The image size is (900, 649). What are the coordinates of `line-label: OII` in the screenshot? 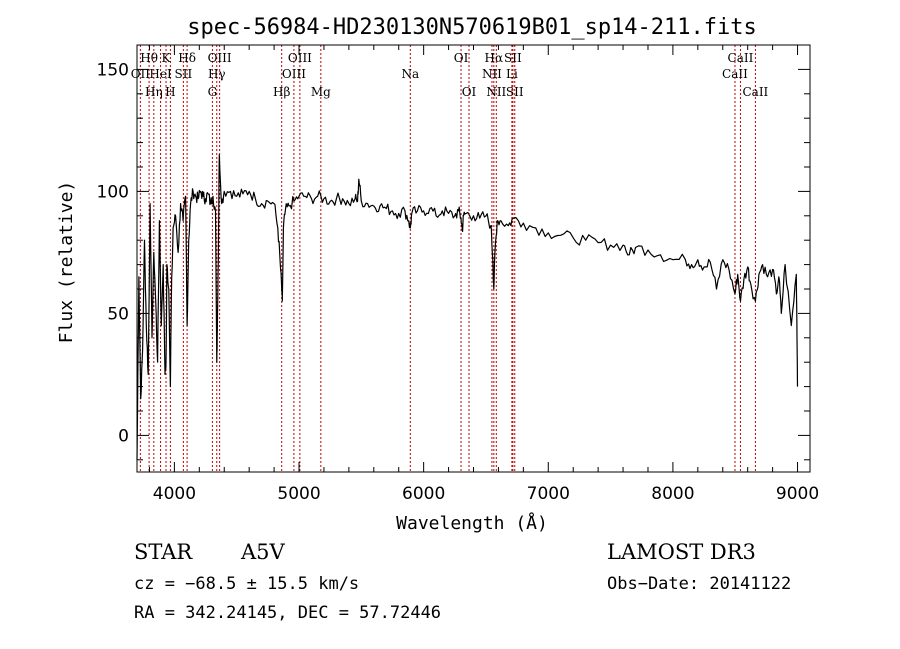 It's located at (141, 74).